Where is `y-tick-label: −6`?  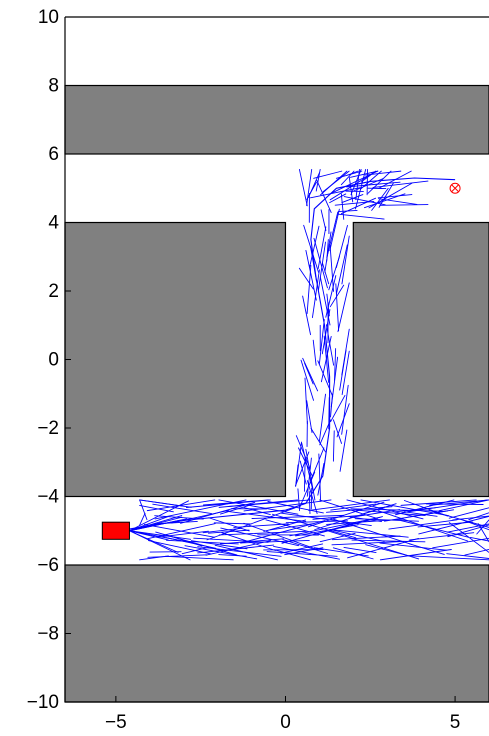
y-tick-label: −6 is located at coordinates (48, 565).